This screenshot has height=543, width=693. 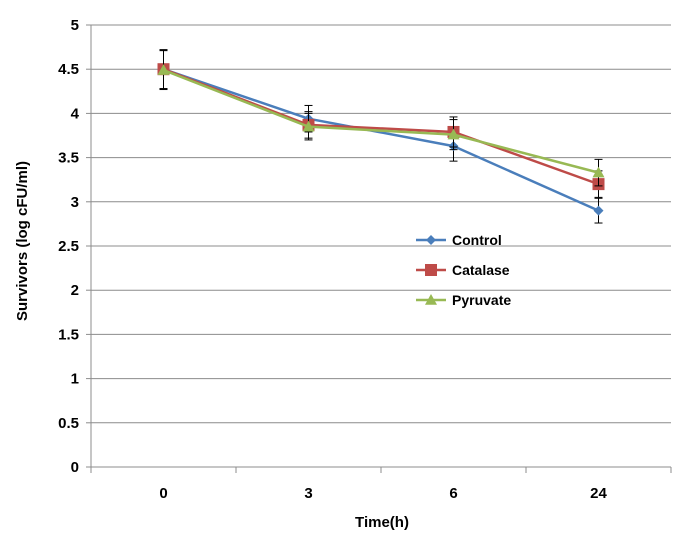 I want to click on y-axis-ticks: 0 0.5 1 1.5 2 2.5 3 3.5 4 4.5 5, so click(x=74, y=246).